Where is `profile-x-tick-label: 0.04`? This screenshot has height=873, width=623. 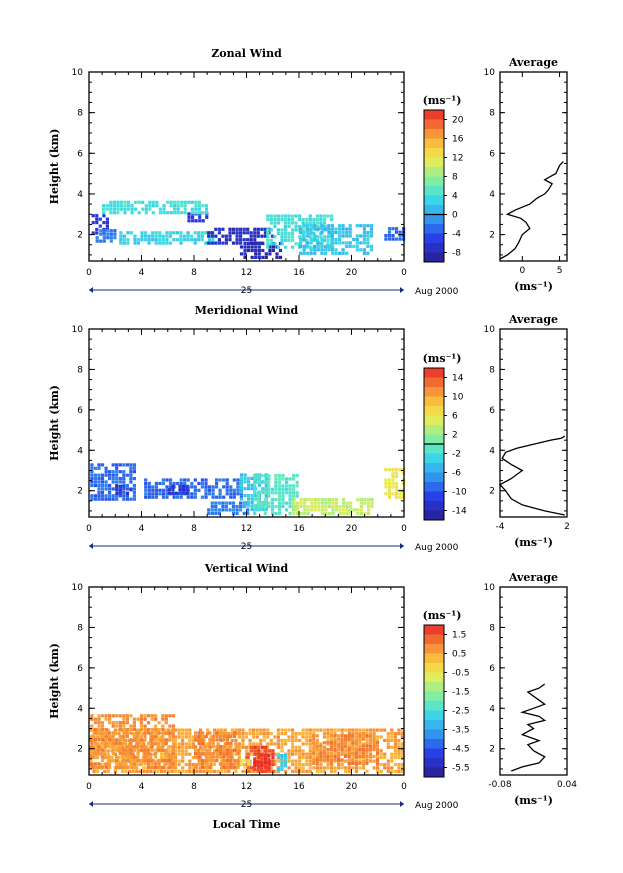
profile-x-tick-label: 0.04 is located at coordinates (567, 785).